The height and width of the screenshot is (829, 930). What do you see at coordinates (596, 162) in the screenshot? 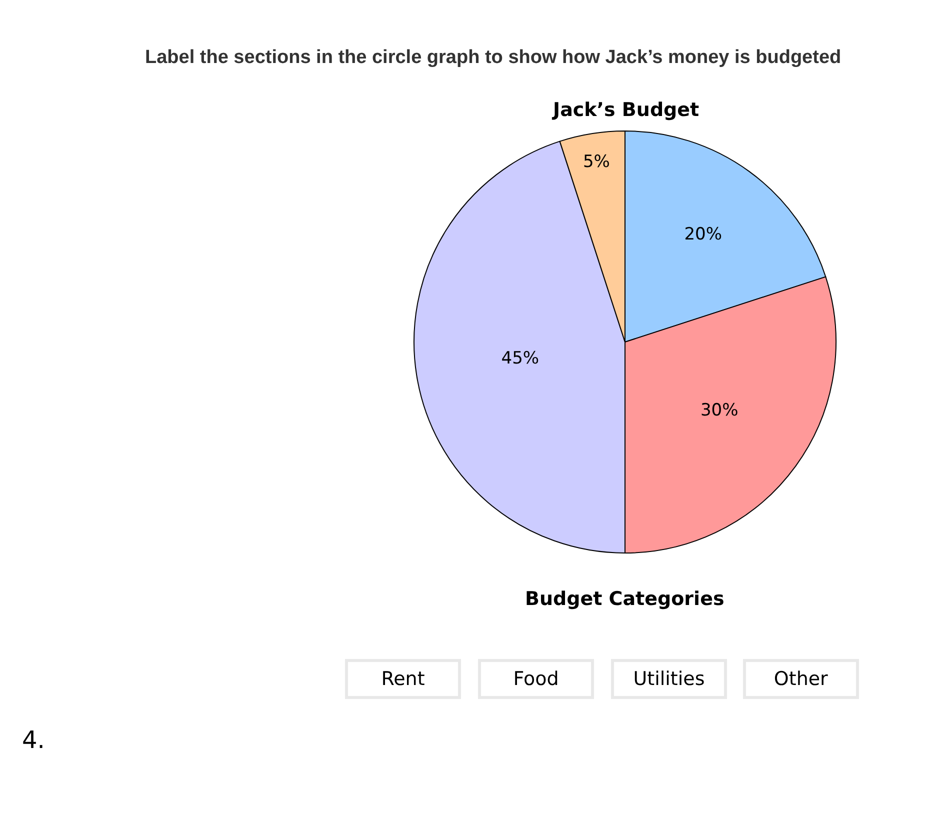
I see `data-label: 5%` at bounding box center [596, 162].